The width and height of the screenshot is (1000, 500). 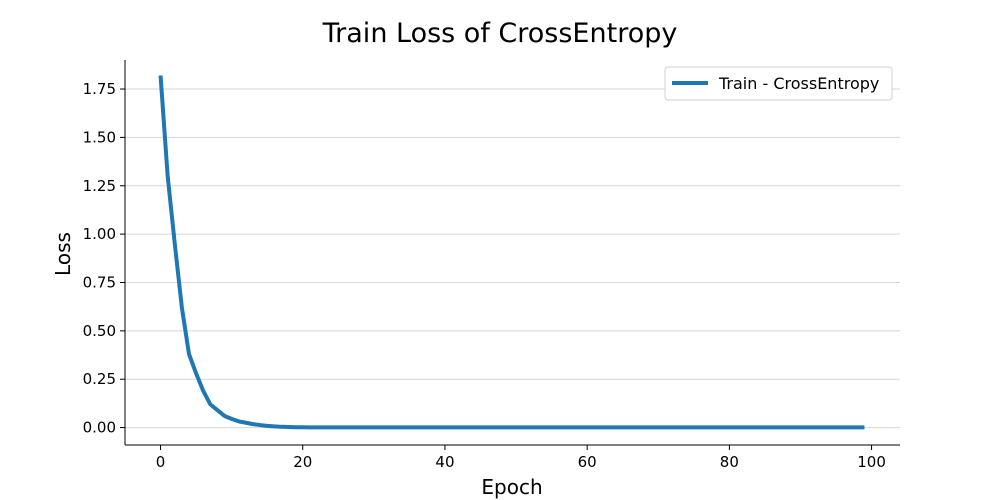 I want to click on x-axis-ticks: 0 20 40 60 80 100, so click(x=521, y=458).